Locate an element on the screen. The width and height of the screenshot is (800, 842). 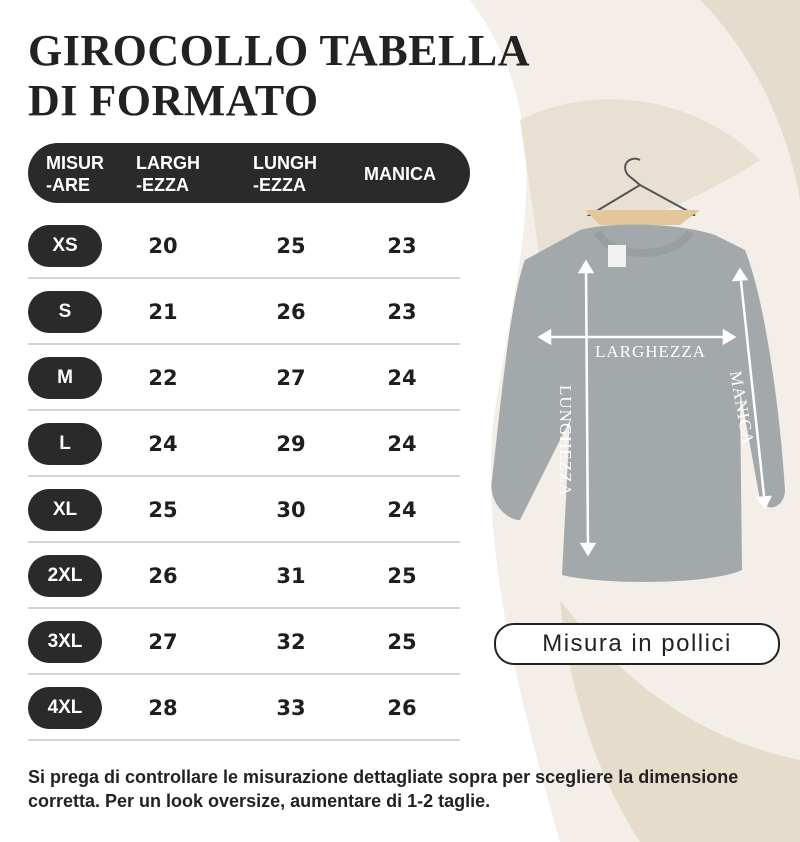
length-value: 33 is located at coordinates (291, 708).